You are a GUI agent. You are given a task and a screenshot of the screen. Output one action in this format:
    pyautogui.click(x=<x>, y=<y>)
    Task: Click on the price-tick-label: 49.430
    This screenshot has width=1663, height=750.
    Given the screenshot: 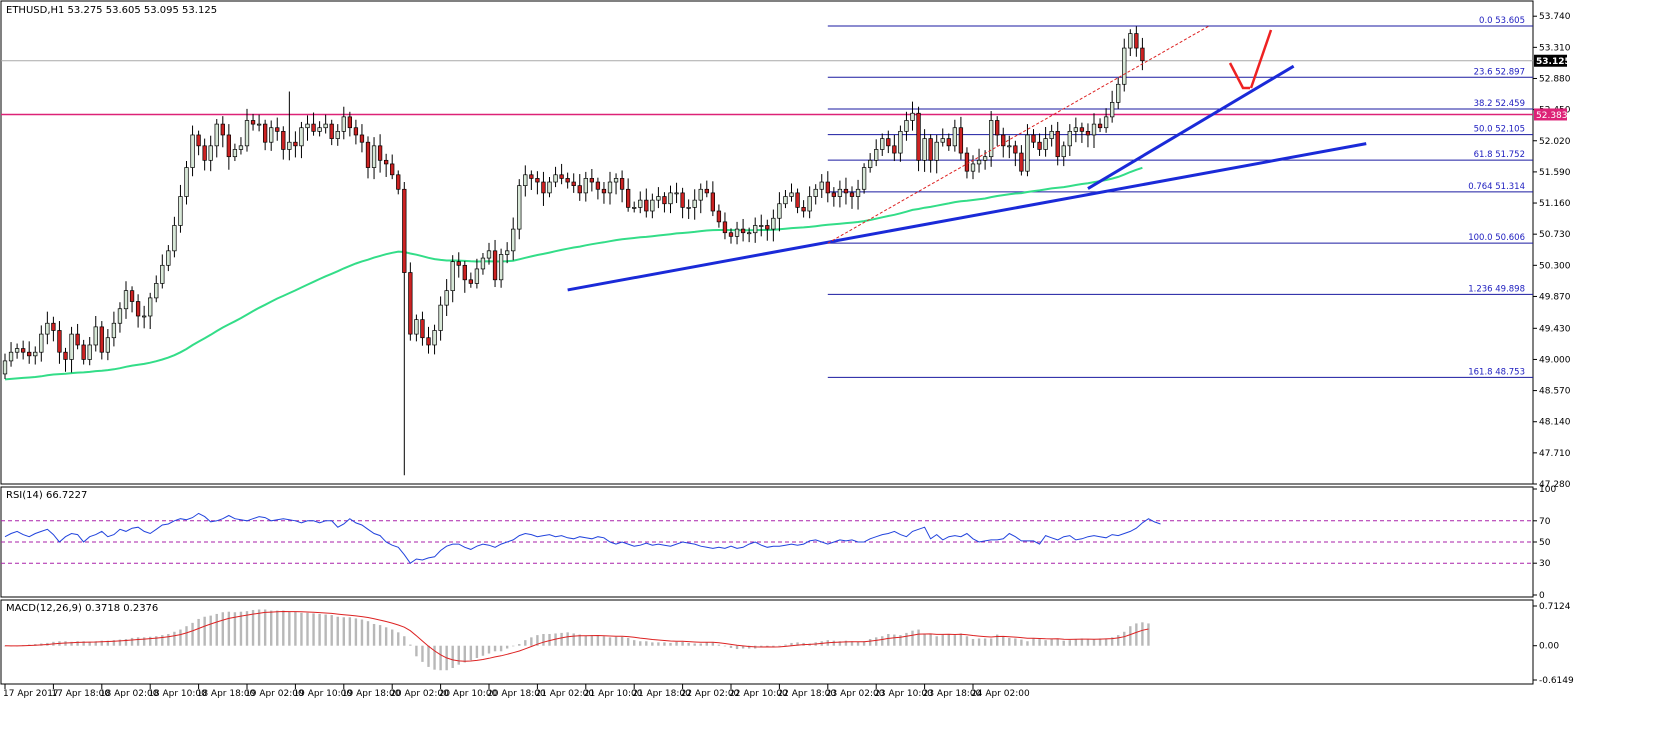 What is the action you would take?
    pyautogui.click(x=1555, y=329)
    